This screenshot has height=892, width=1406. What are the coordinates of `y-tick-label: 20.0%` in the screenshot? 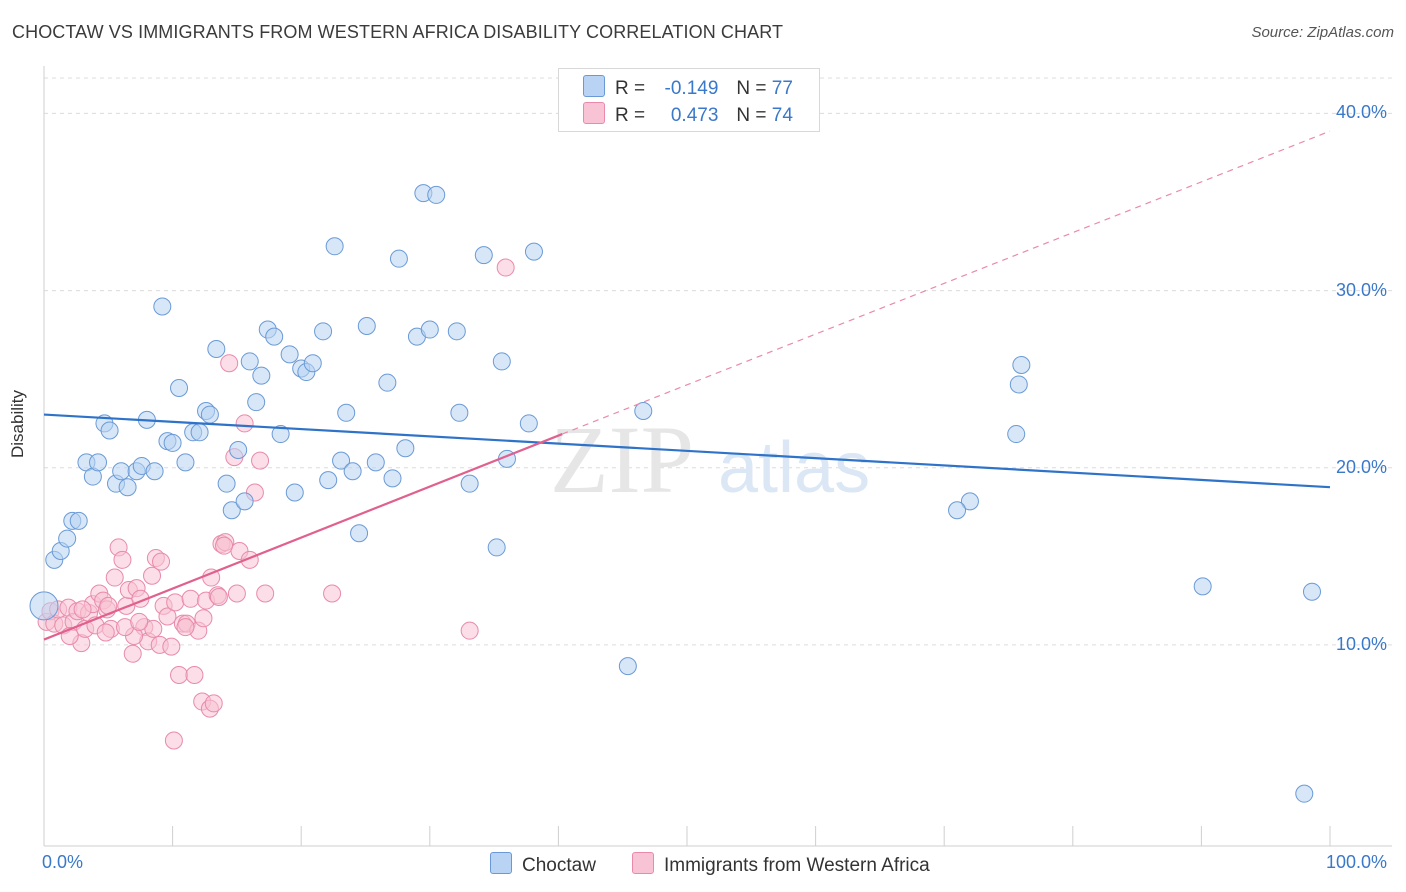 It's located at (1362, 466).